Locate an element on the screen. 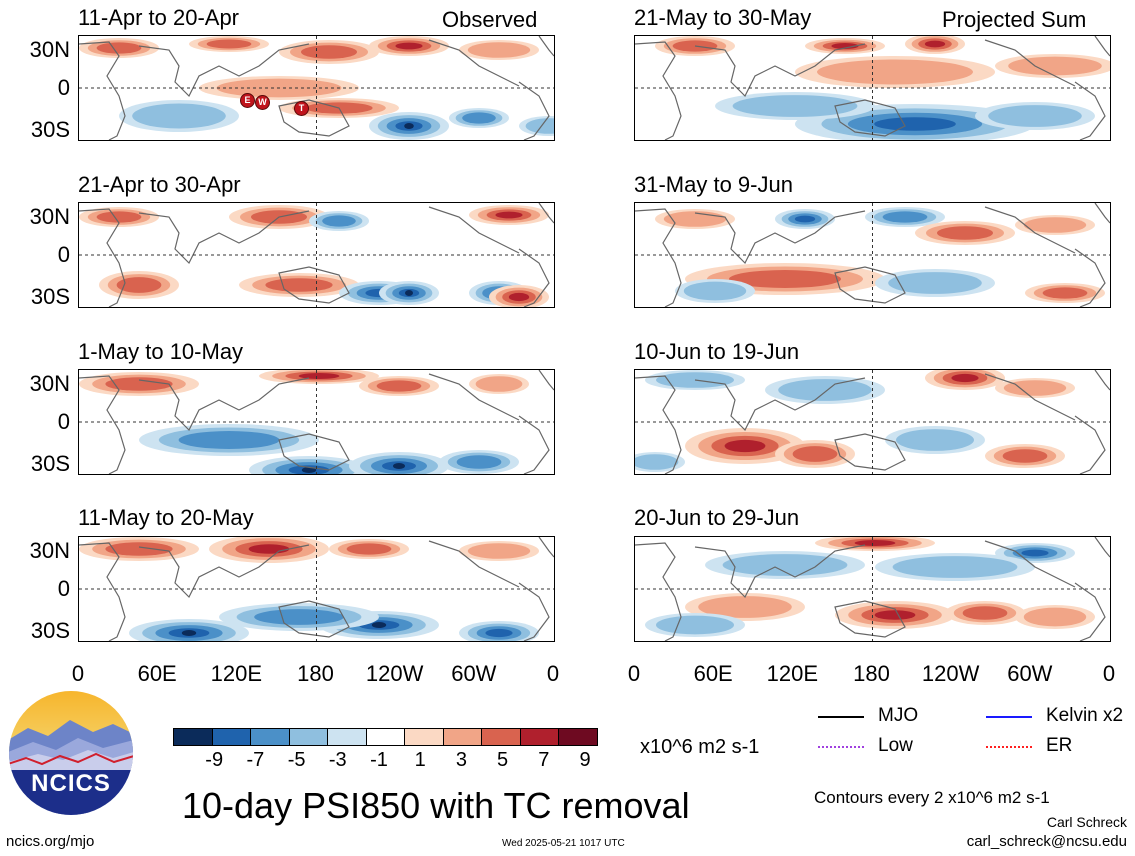 This screenshot has width=1135, height=856. panel-title: 21-Apr to 30-Apr is located at coordinates (159, 184).